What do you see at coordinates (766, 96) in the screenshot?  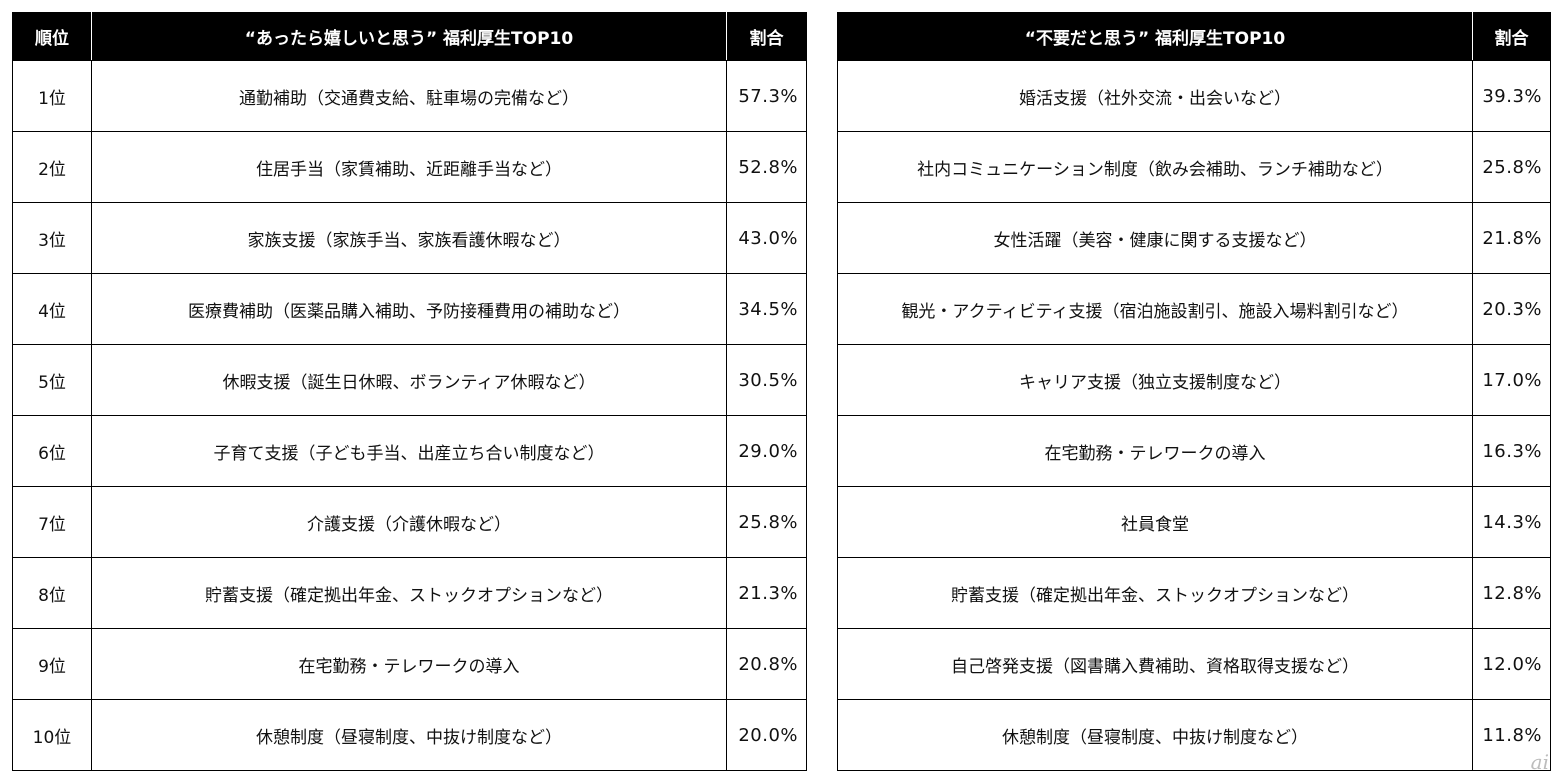 I see `ratio-cell: 57.3%` at bounding box center [766, 96].